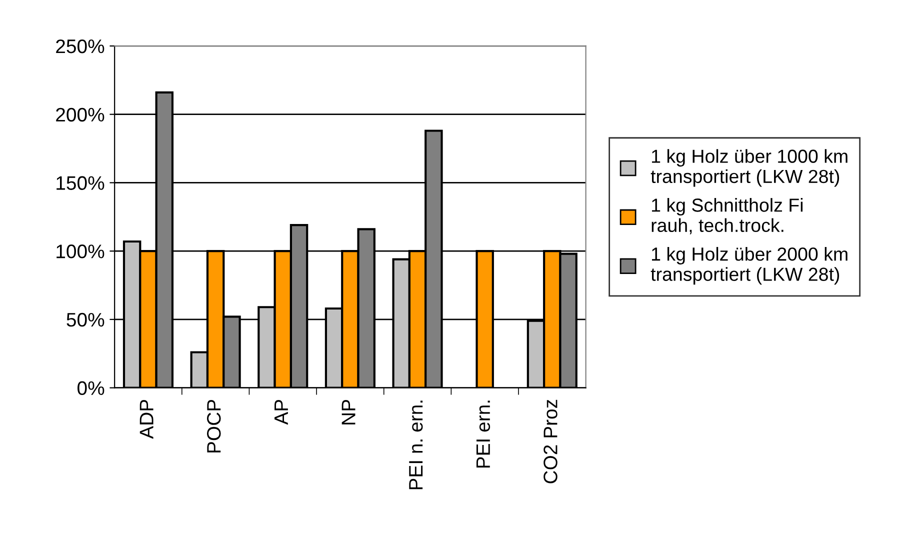  Describe the element at coordinates (749, 265) in the screenshot. I see `legend-label: 1 kg Holz über 2000 km transportiert (LKW 28t)` at that location.